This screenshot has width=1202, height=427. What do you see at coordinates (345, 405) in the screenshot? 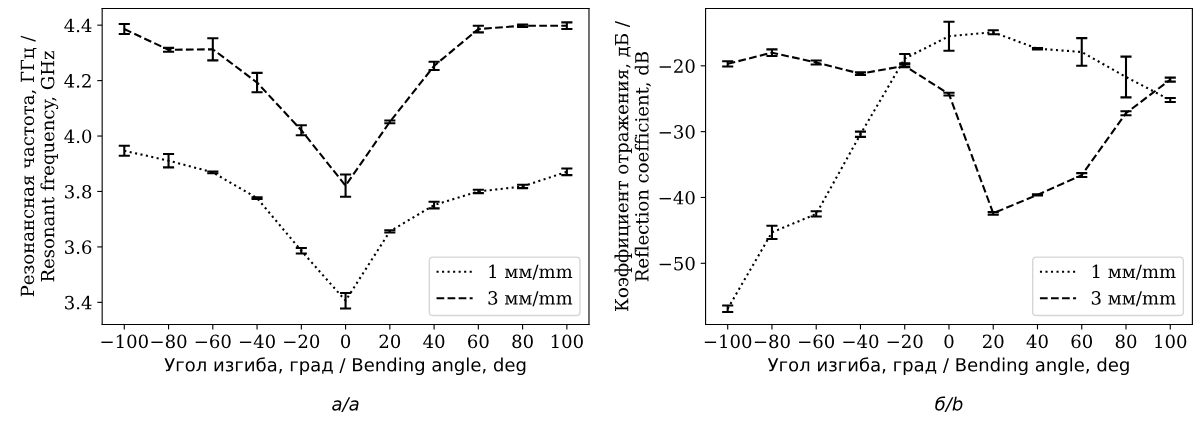
I see `text: а/a` at bounding box center [345, 405].